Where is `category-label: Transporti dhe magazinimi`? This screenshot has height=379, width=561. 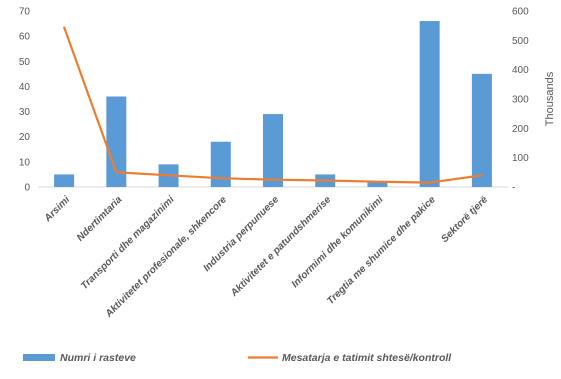
category-label: Transporti dhe magazinimi is located at coordinates (128, 243).